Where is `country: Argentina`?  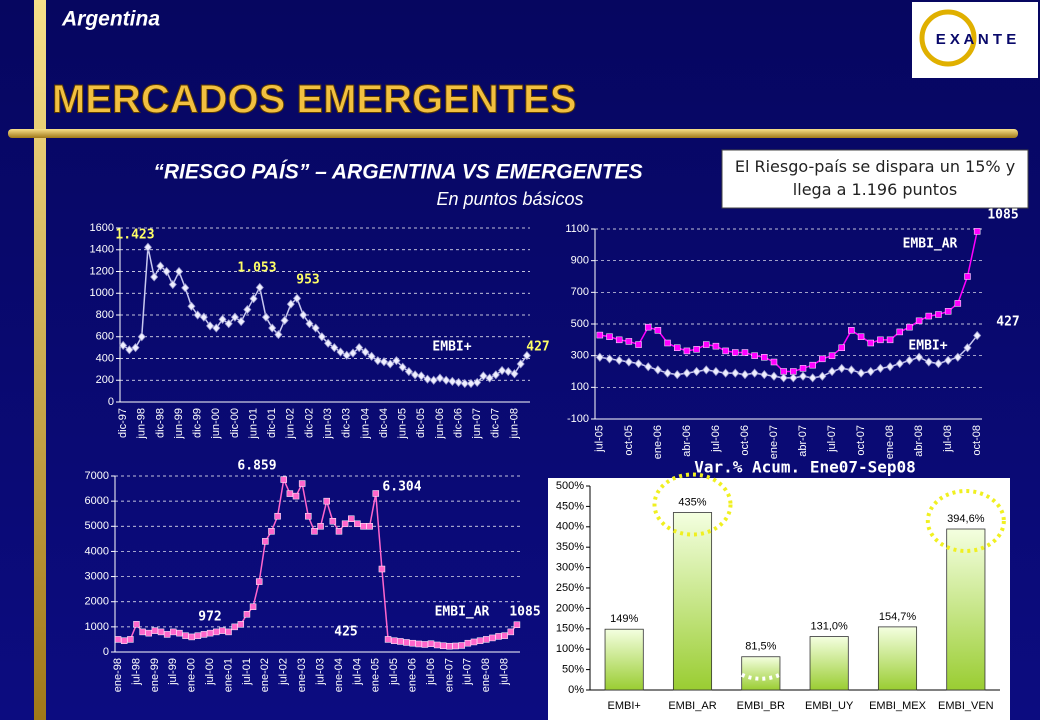
country: Argentina is located at coordinates (110, 19).